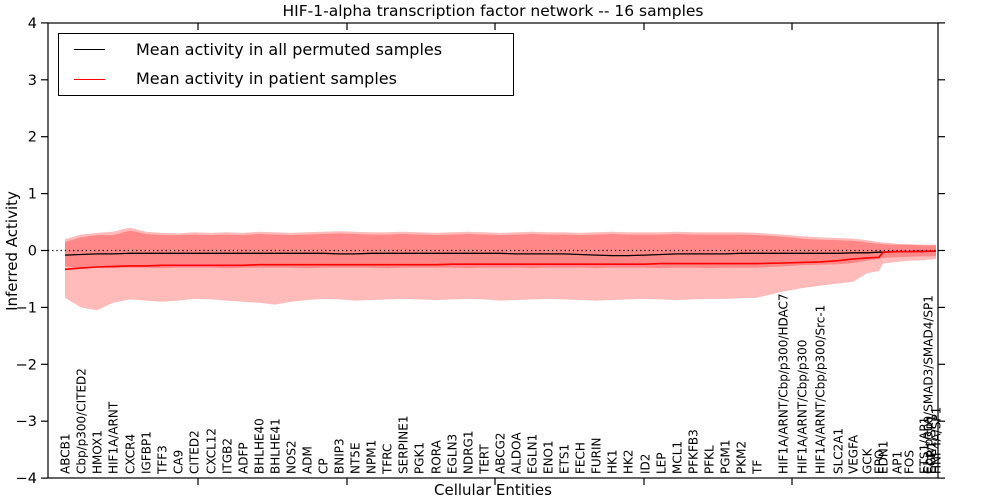  I want to click on x-tick-label: HMOX1, so click(98, 452).